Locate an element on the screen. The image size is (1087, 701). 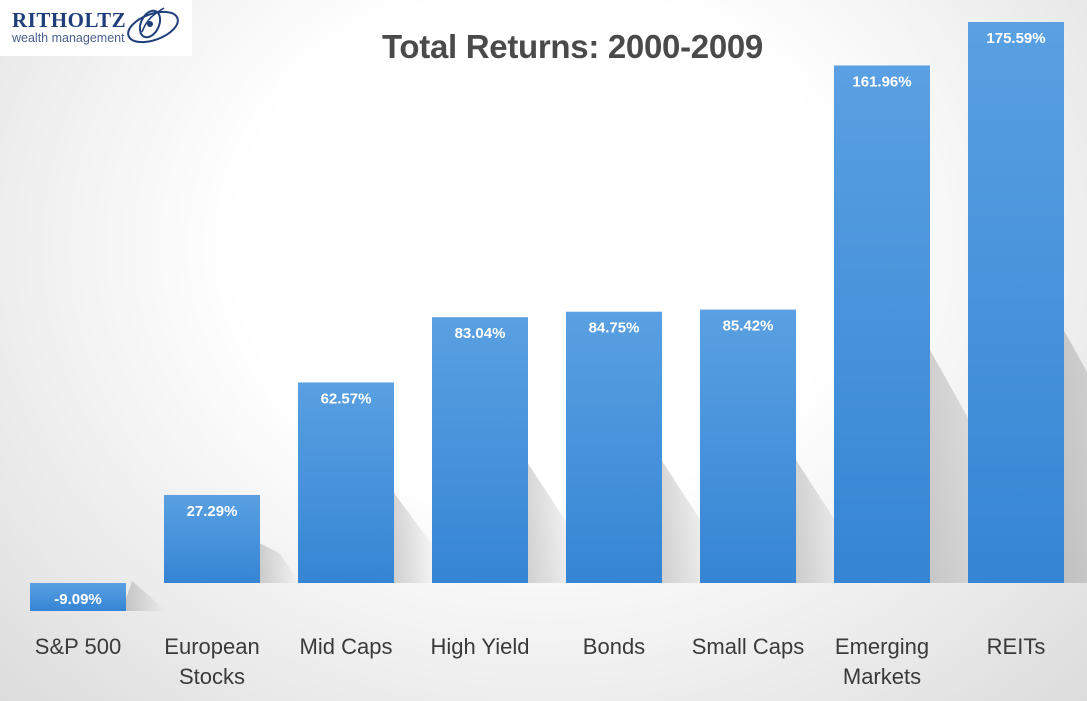
bar-data-label: 62.57% is located at coordinates (346, 398).